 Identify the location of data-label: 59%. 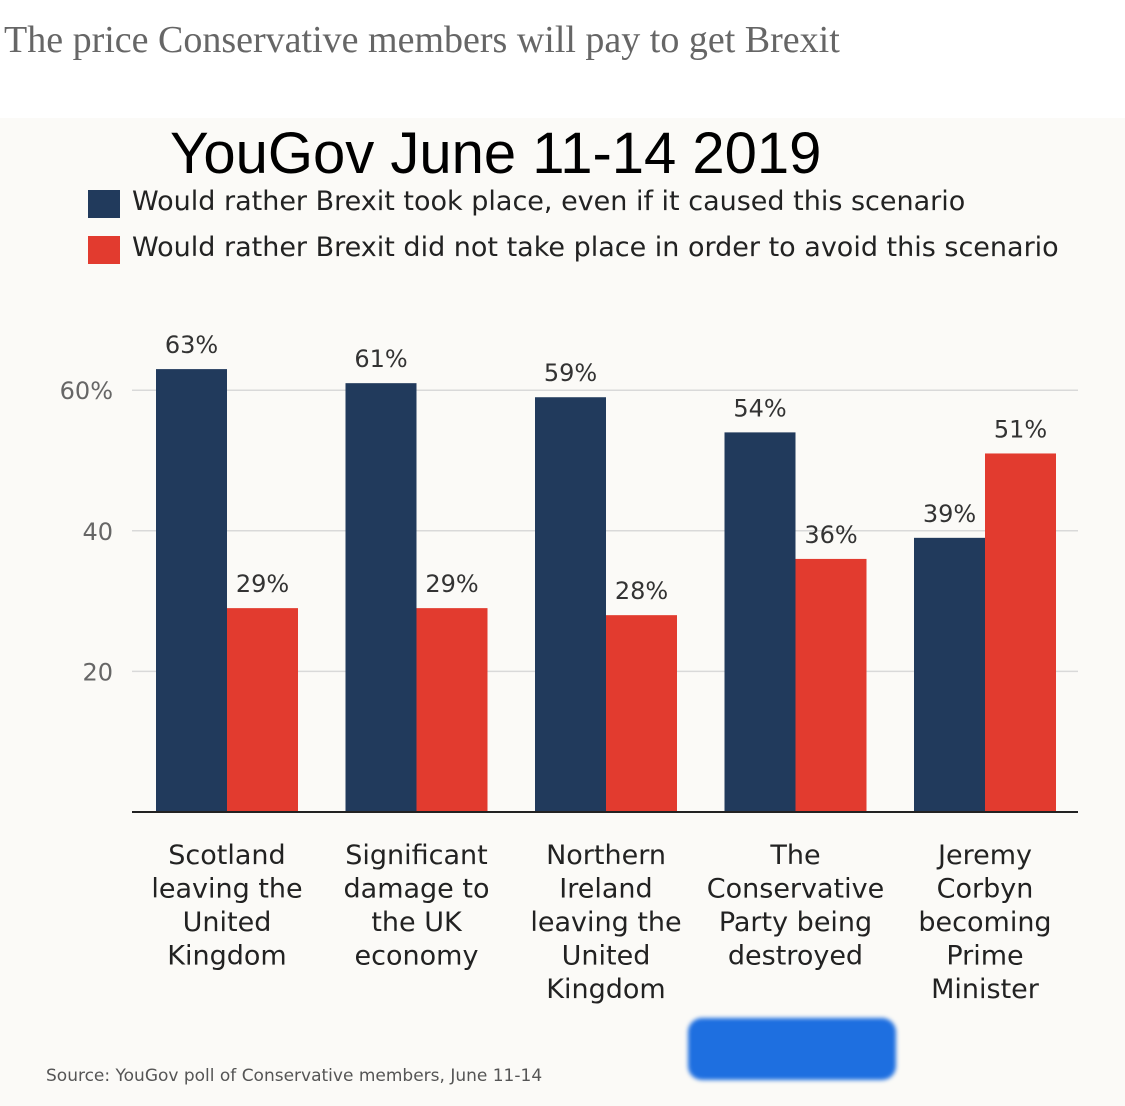
(570, 373).